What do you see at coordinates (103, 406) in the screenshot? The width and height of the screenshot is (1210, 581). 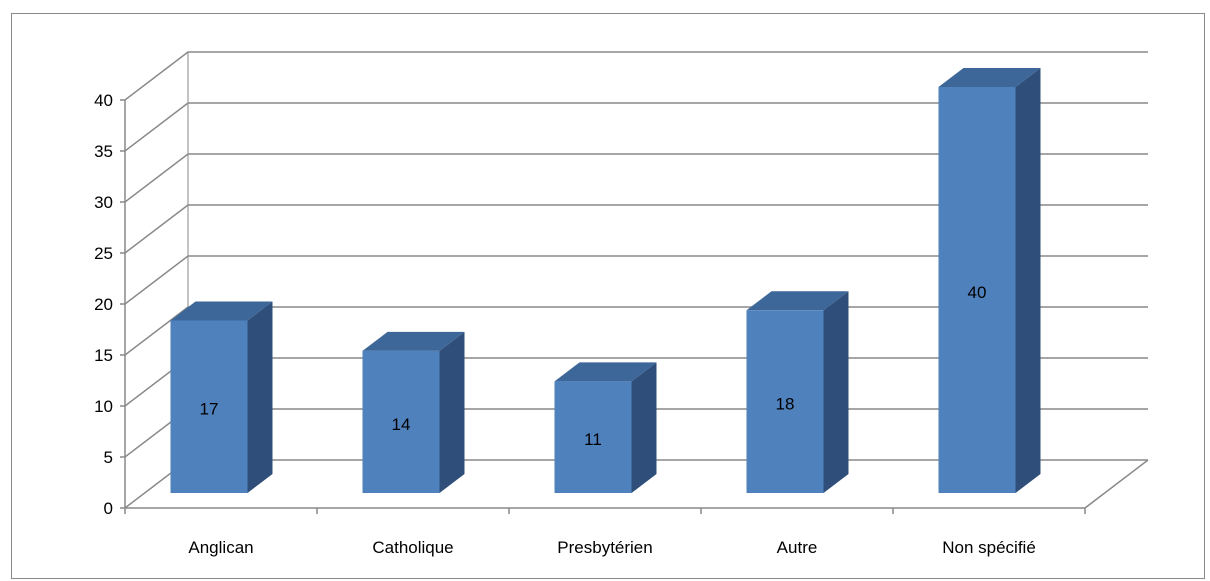 I see `y-tick-label: 10` at bounding box center [103, 406].